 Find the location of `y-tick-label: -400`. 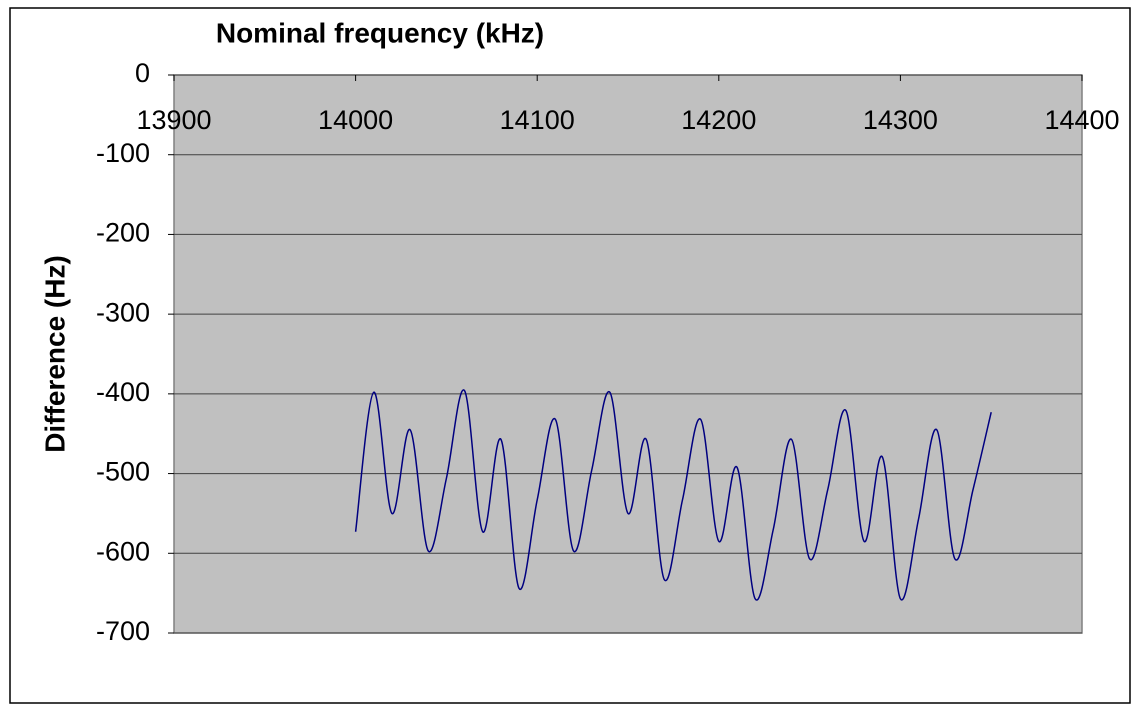

y-tick-label: -400 is located at coordinates (123, 392).